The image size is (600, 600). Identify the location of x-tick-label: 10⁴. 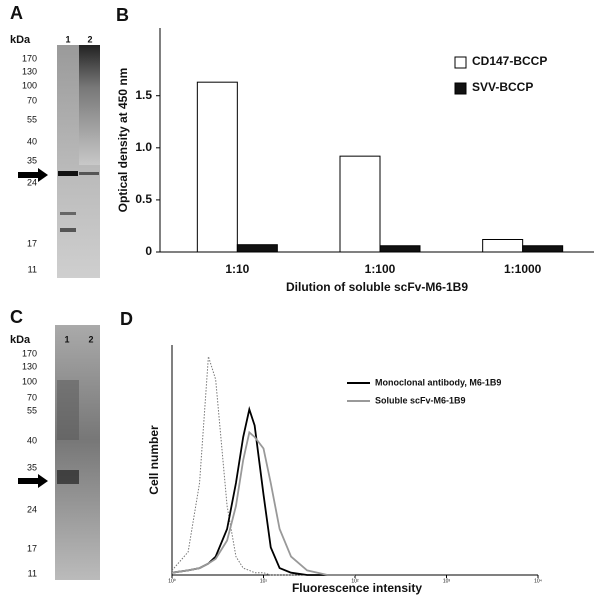
(538, 581).